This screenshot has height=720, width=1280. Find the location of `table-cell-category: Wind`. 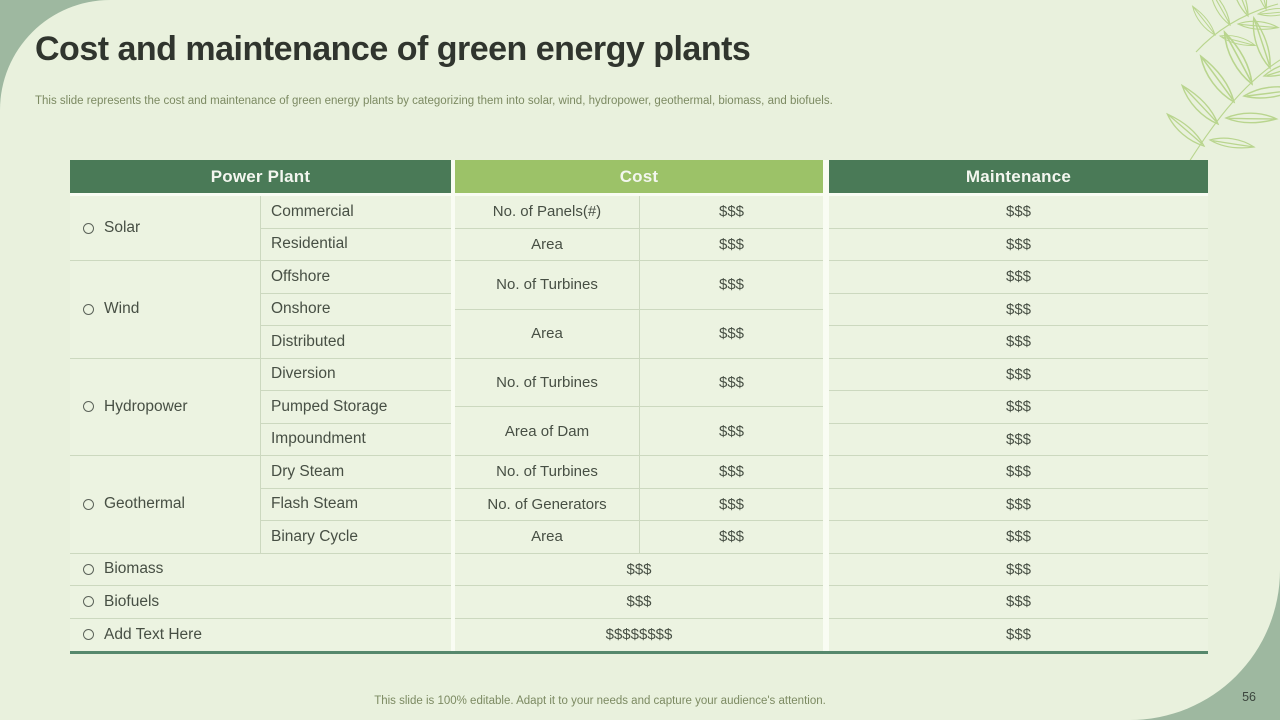

table-cell-category: Wind is located at coordinates (165, 310).